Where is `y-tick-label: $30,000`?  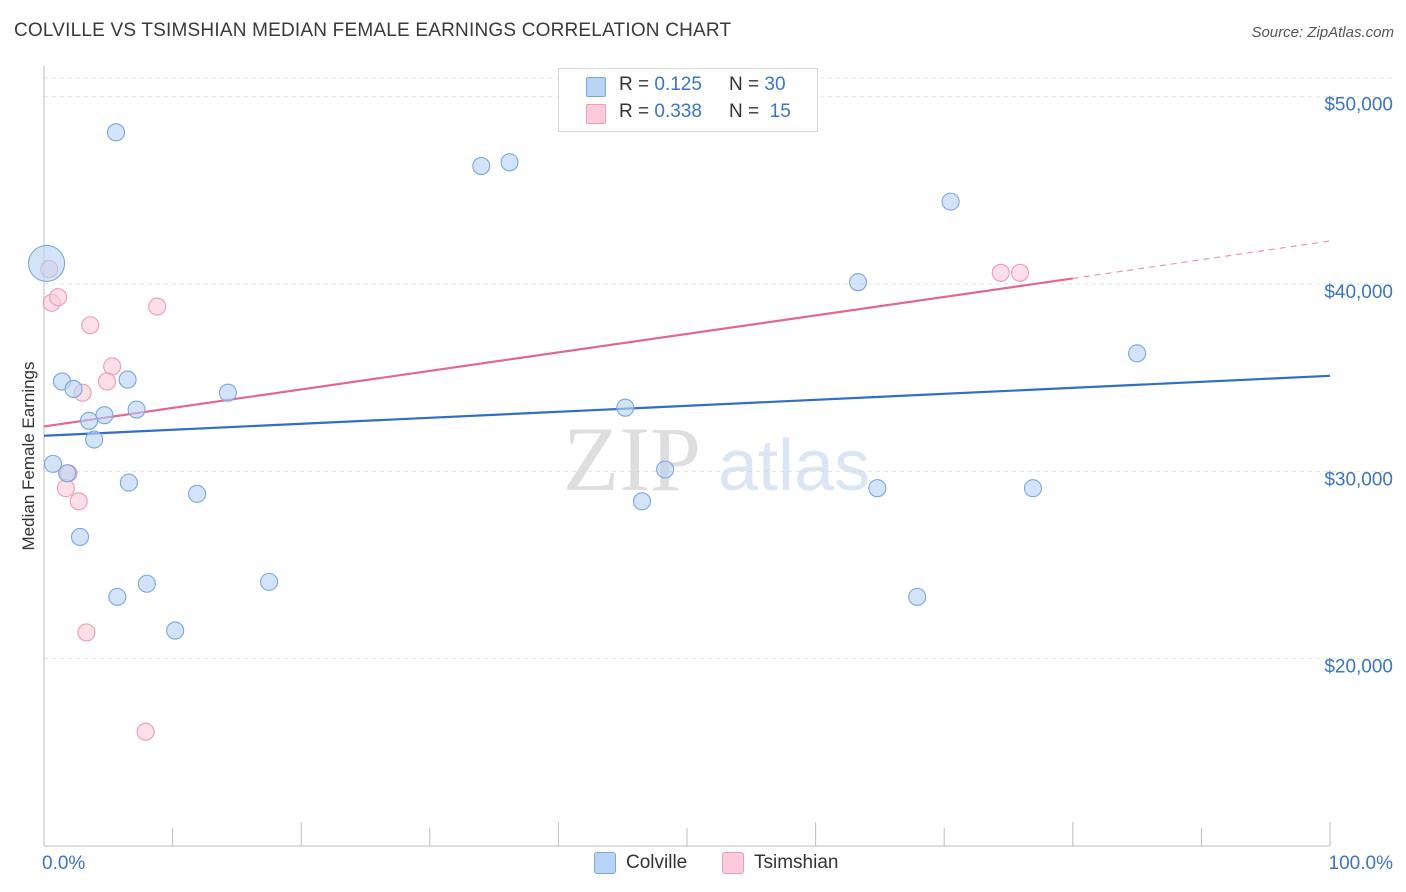
y-tick-label: $30,000 is located at coordinates (1358, 479).